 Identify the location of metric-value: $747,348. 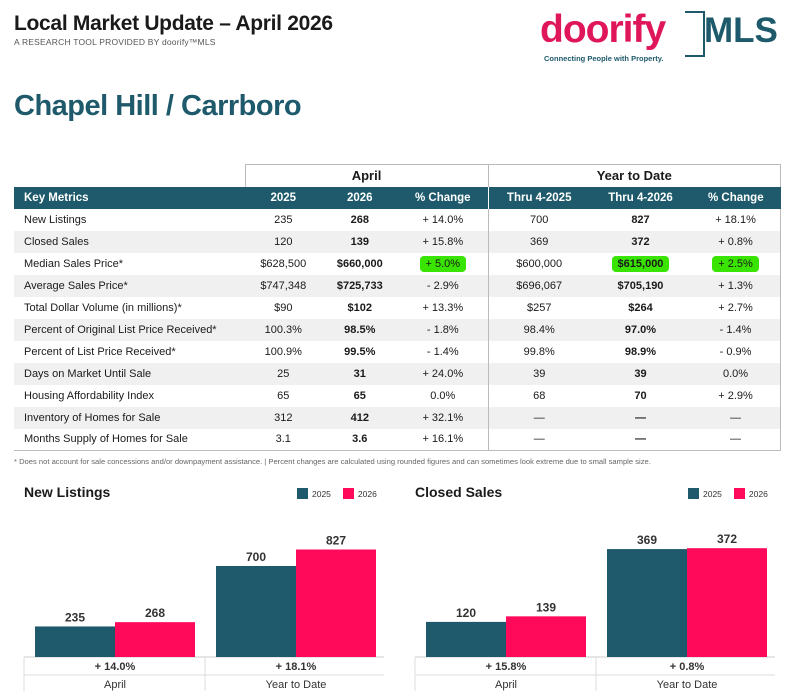
(283, 285).